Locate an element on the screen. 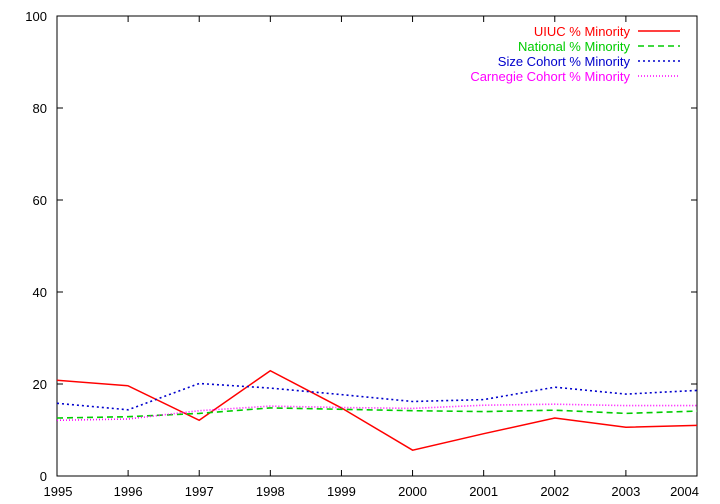 This screenshot has height=504, width=720. x-tick-label: 2002 is located at coordinates (554, 491).